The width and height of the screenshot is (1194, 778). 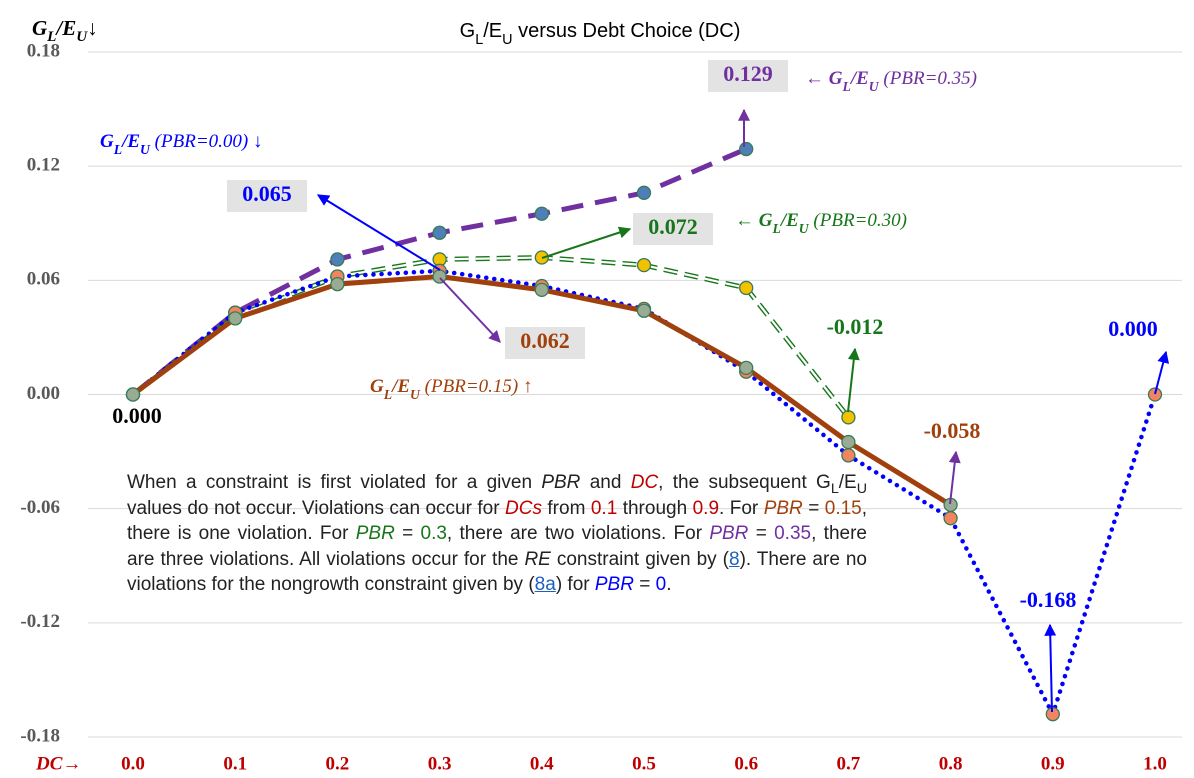 I want to click on series-line-inner, so click(x=491, y=337).